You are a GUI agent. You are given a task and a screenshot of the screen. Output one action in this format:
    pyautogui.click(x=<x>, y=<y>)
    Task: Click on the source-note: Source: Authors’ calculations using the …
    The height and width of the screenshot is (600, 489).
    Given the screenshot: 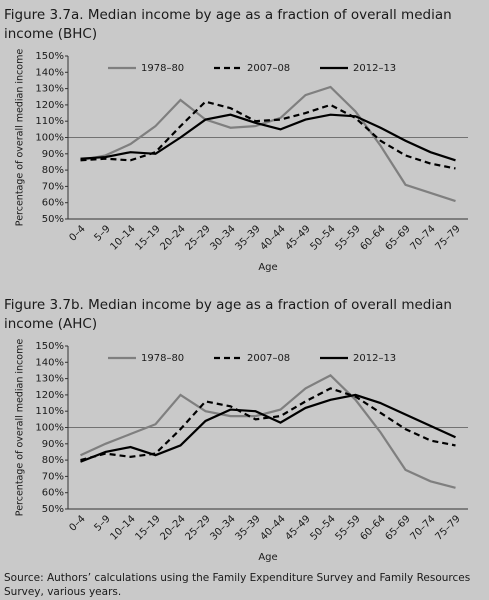 What is the action you would take?
    pyautogui.click(x=237, y=585)
    